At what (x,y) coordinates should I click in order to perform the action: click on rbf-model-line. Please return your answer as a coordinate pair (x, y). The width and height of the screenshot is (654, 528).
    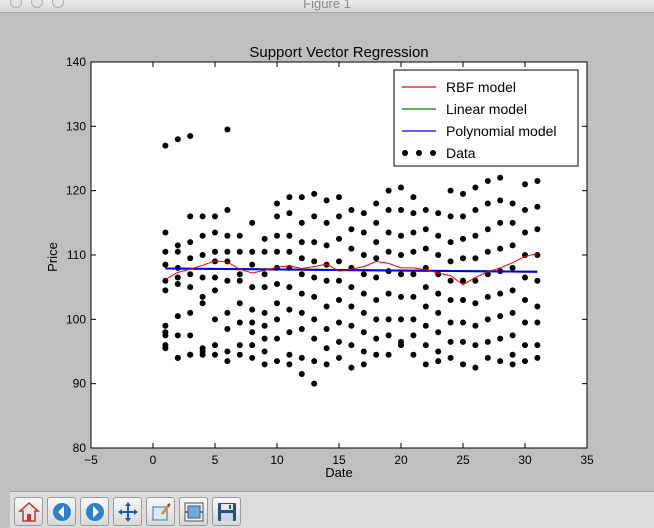
    Looking at the image, I should click on (351, 269).